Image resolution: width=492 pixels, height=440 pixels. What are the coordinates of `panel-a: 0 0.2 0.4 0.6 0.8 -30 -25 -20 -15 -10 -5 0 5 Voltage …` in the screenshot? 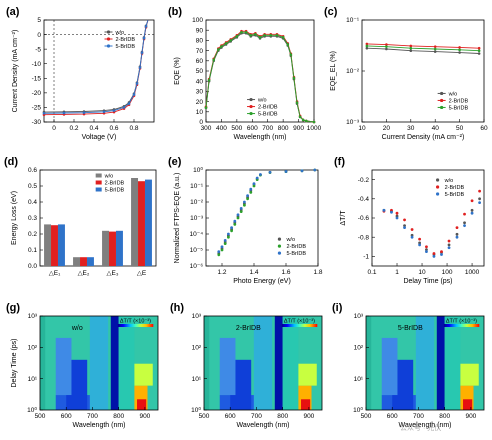 It's located at (80, 73).